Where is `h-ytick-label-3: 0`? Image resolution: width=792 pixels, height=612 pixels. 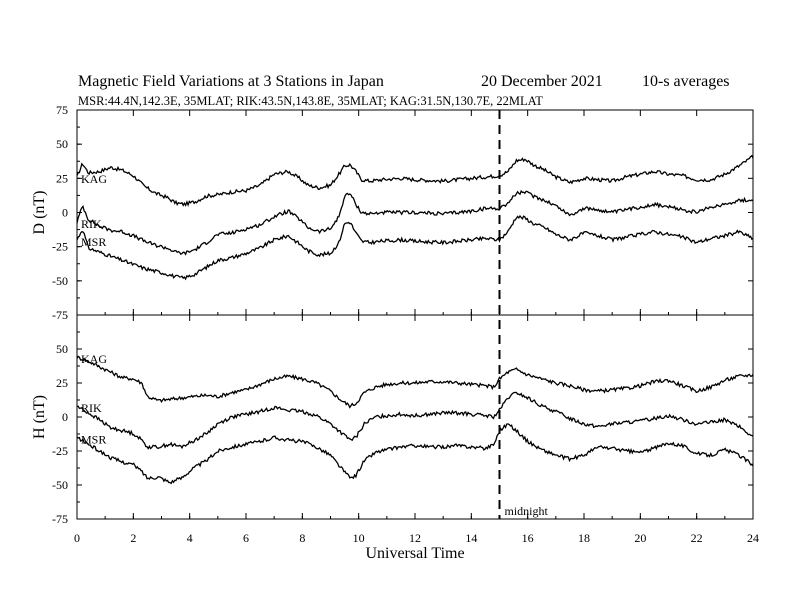
h-ytick-label-3: 0 is located at coordinates (65, 417).